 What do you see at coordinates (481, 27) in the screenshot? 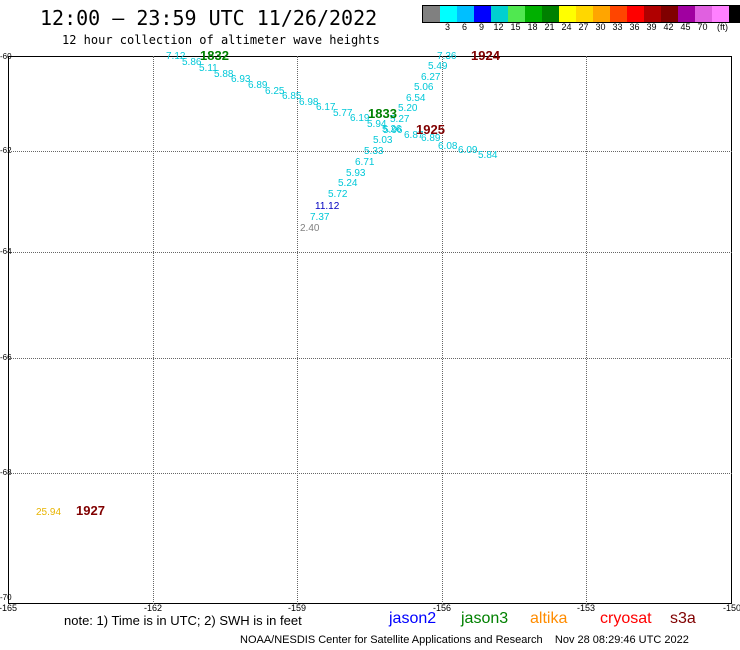
I see `scale-tick-label: 9` at bounding box center [481, 27].